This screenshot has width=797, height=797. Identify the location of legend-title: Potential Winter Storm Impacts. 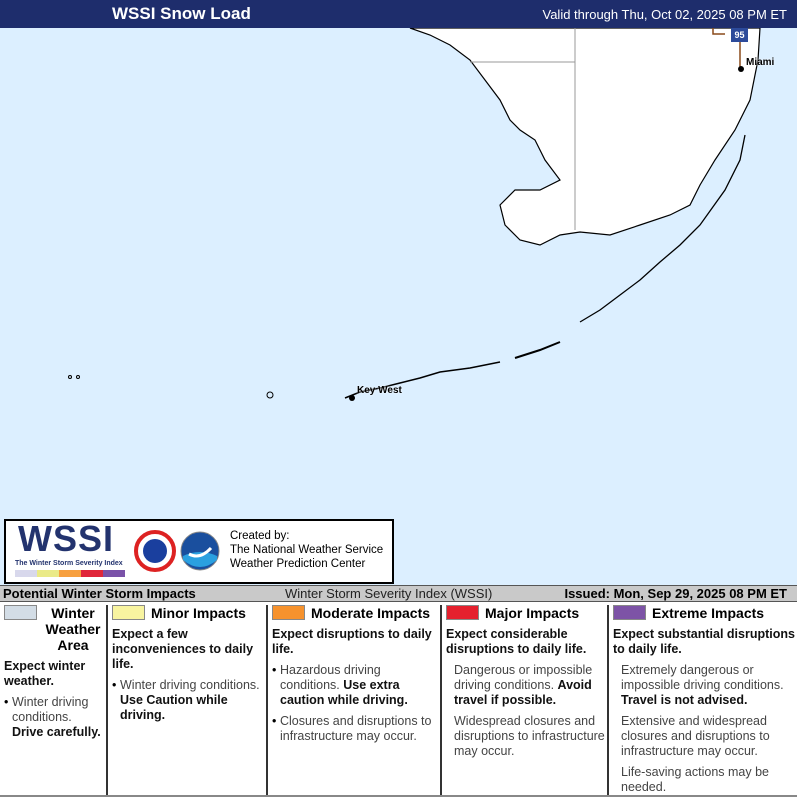
(99, 593).